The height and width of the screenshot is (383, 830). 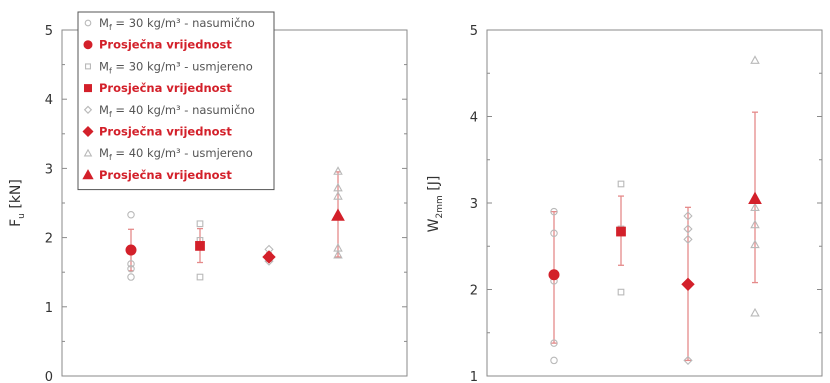 What do you see at coordinates (176, 154) in the screenshot?
I see `legend-label: Mf = 40 kg/m³ - usmjereno` at bounding box center [176, 154].